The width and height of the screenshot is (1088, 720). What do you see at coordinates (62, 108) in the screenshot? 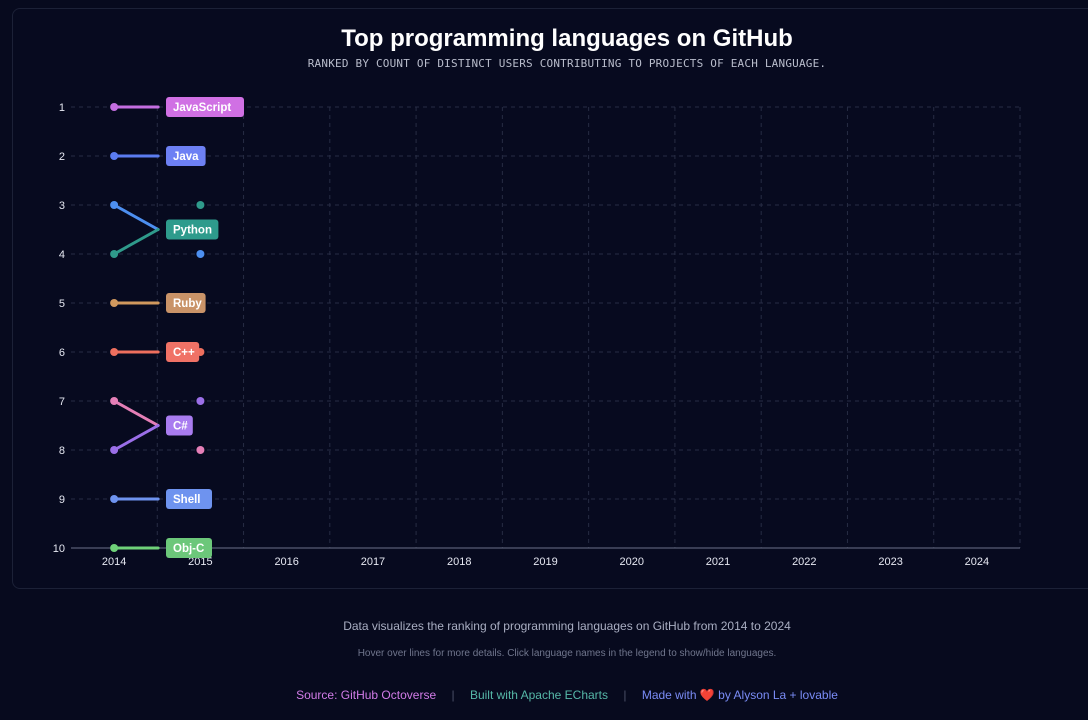
I see `y-tick-label: 1` at bounding box center [62, 108].